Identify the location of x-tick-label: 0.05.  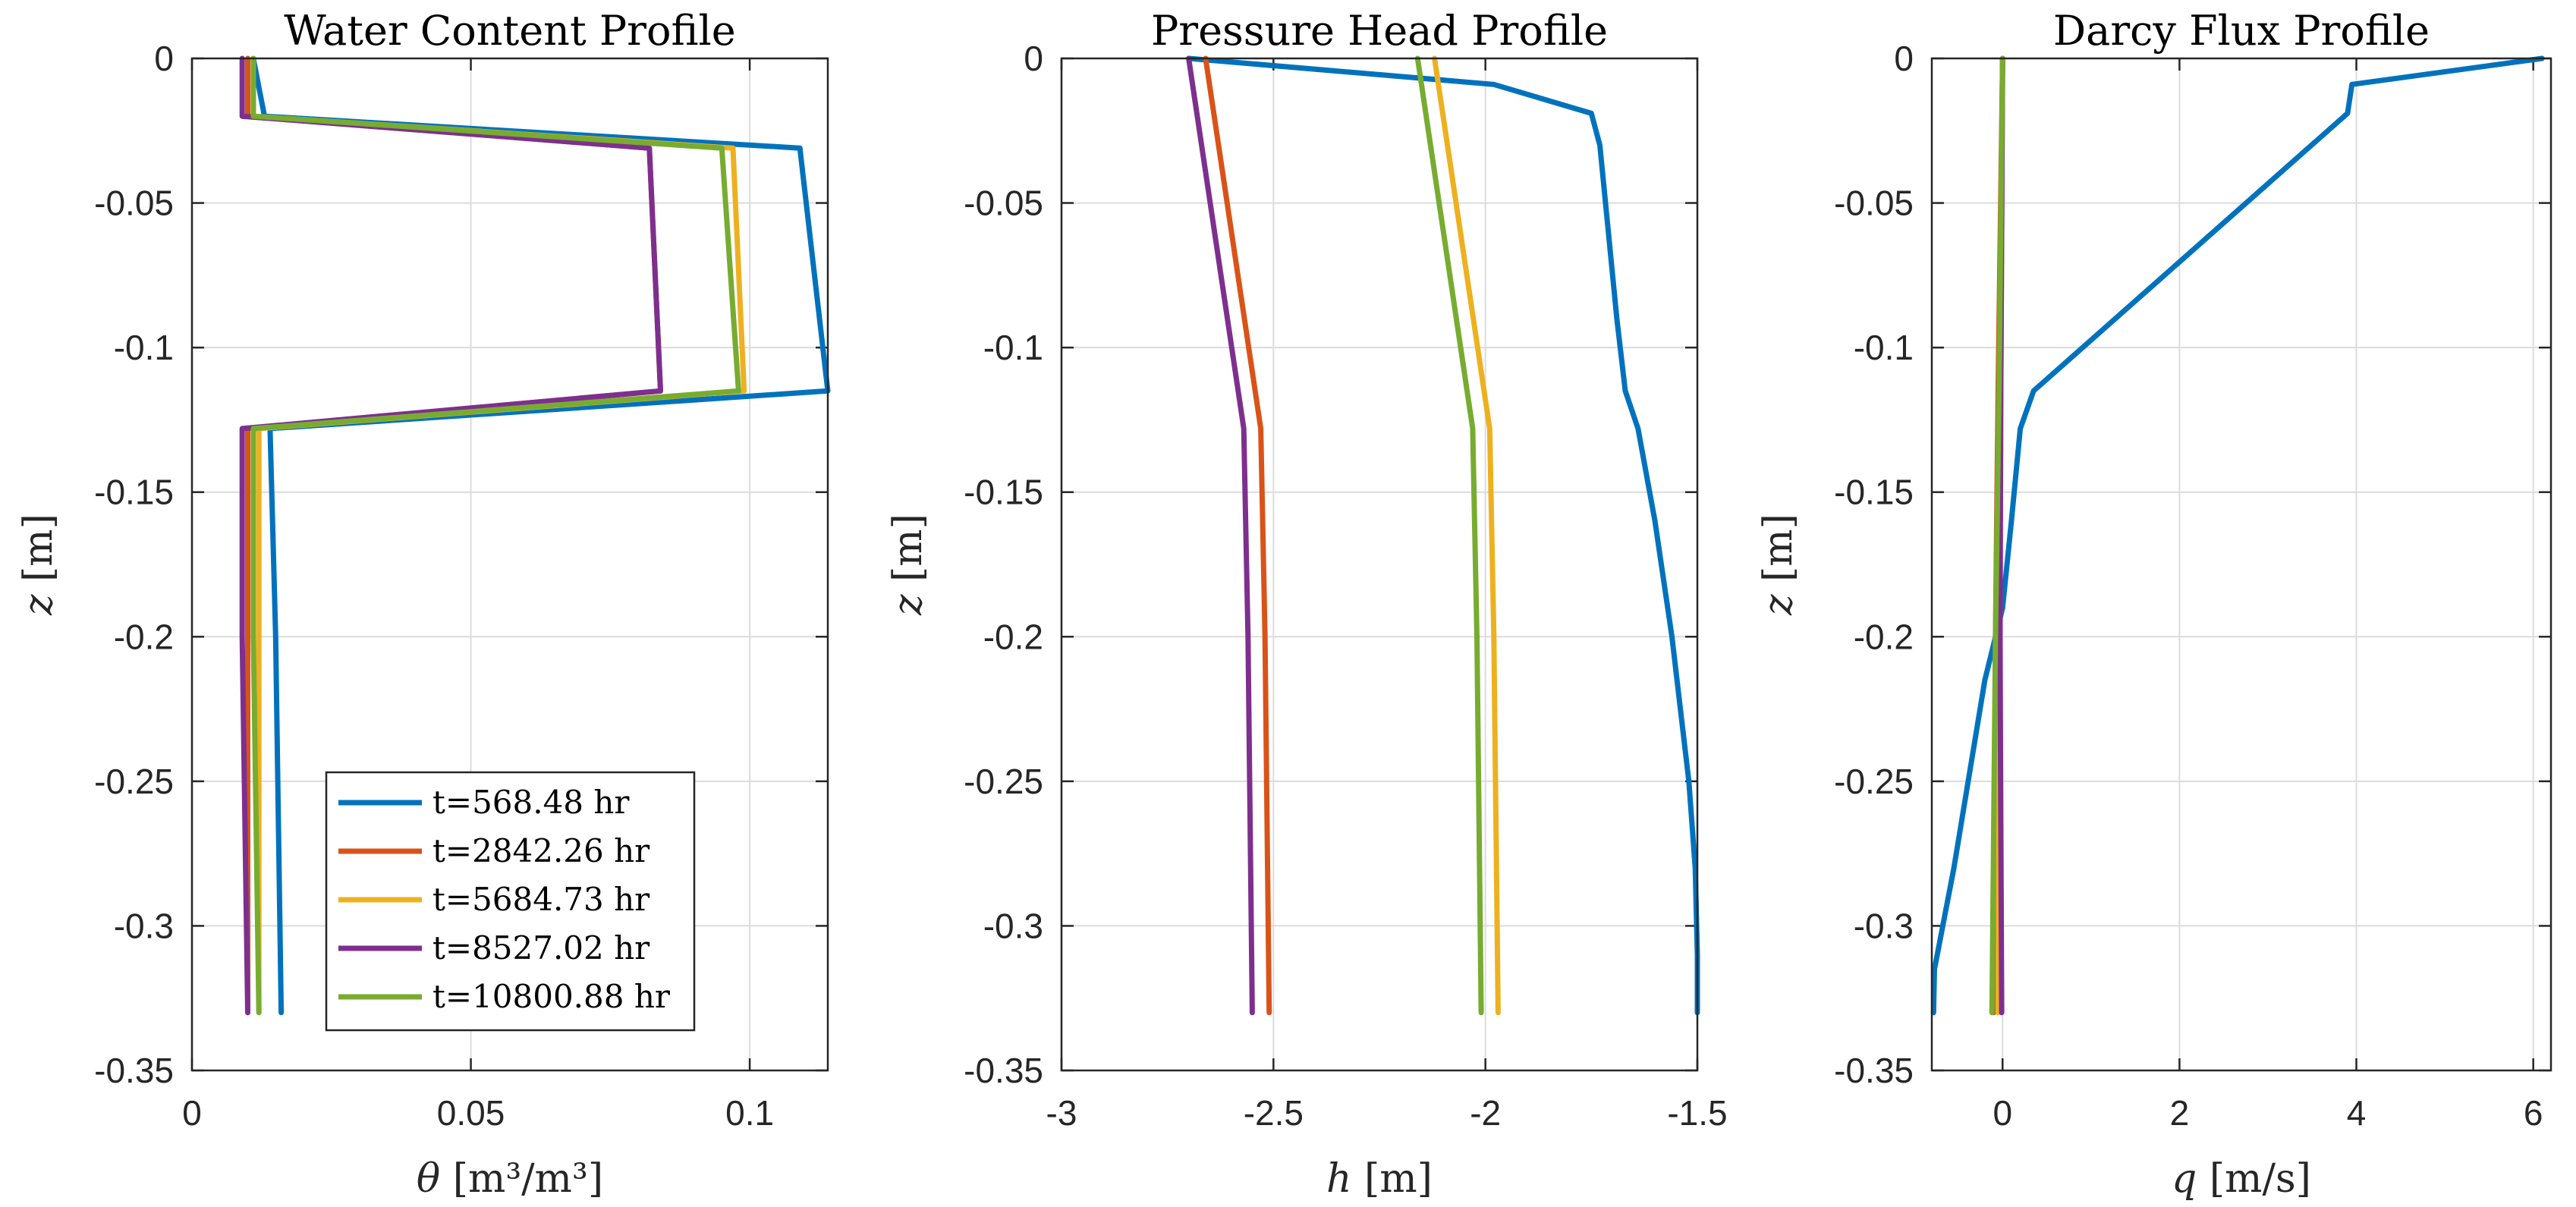
(471, 1113).